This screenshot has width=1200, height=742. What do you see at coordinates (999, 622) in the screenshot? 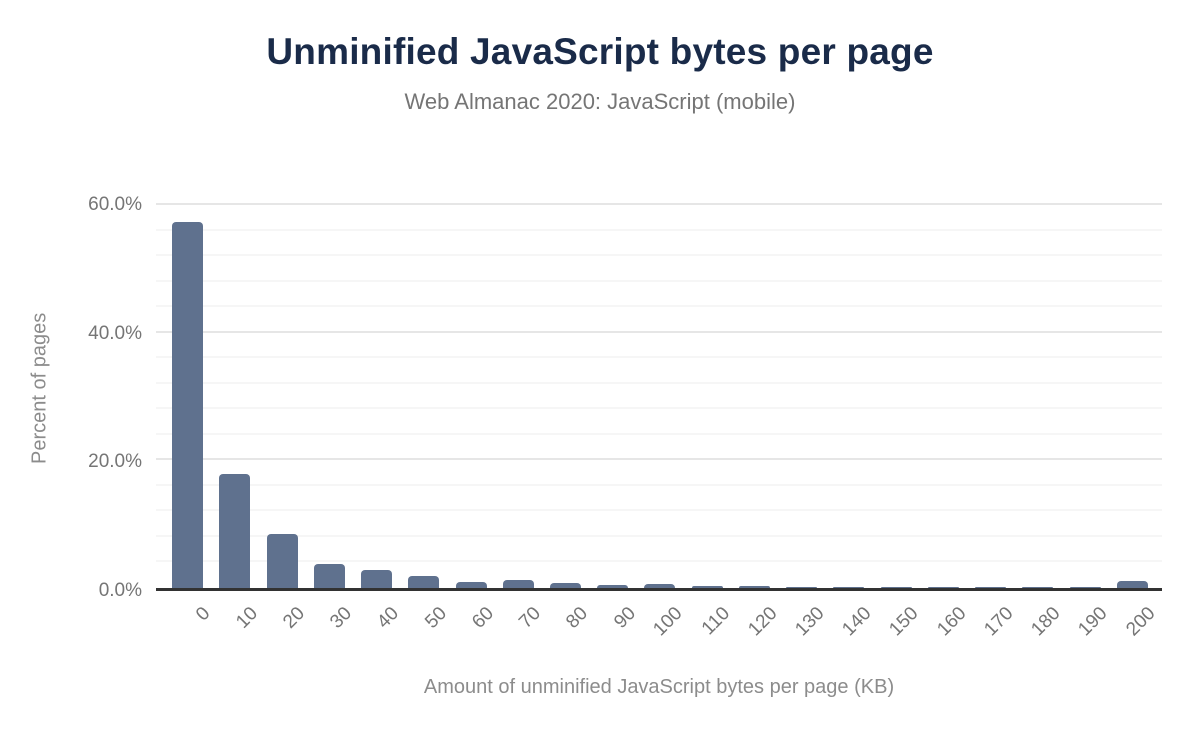
I see `x-tick-label: 170` at bounding box center [999, 622].